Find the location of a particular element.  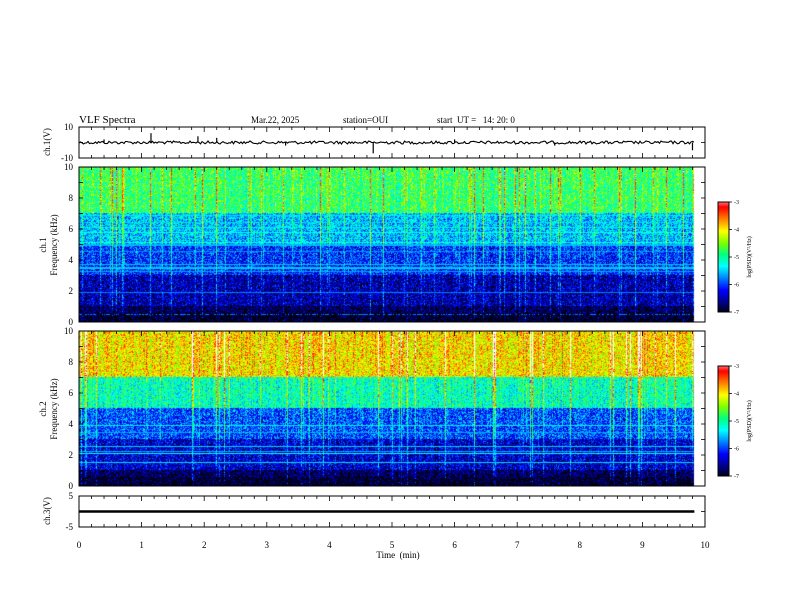

ch1-spectrogram-ylabel-channel: ch.1 is located at coordinates (43, 244).